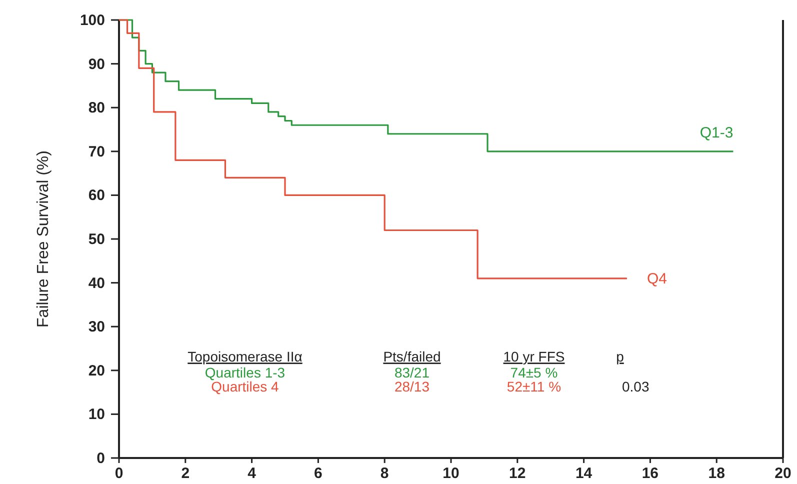  Describe the element at coordinates (43, 239) in the screenshot. I see `y-axis-title: Failure Free Survival (%)` at that location.